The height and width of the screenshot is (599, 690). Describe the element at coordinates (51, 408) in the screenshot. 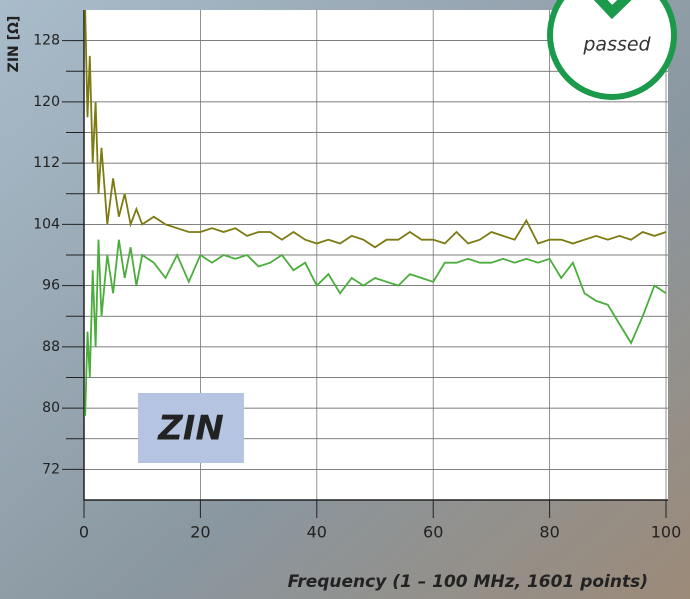

I see `y-tick-label: 80` at that location.